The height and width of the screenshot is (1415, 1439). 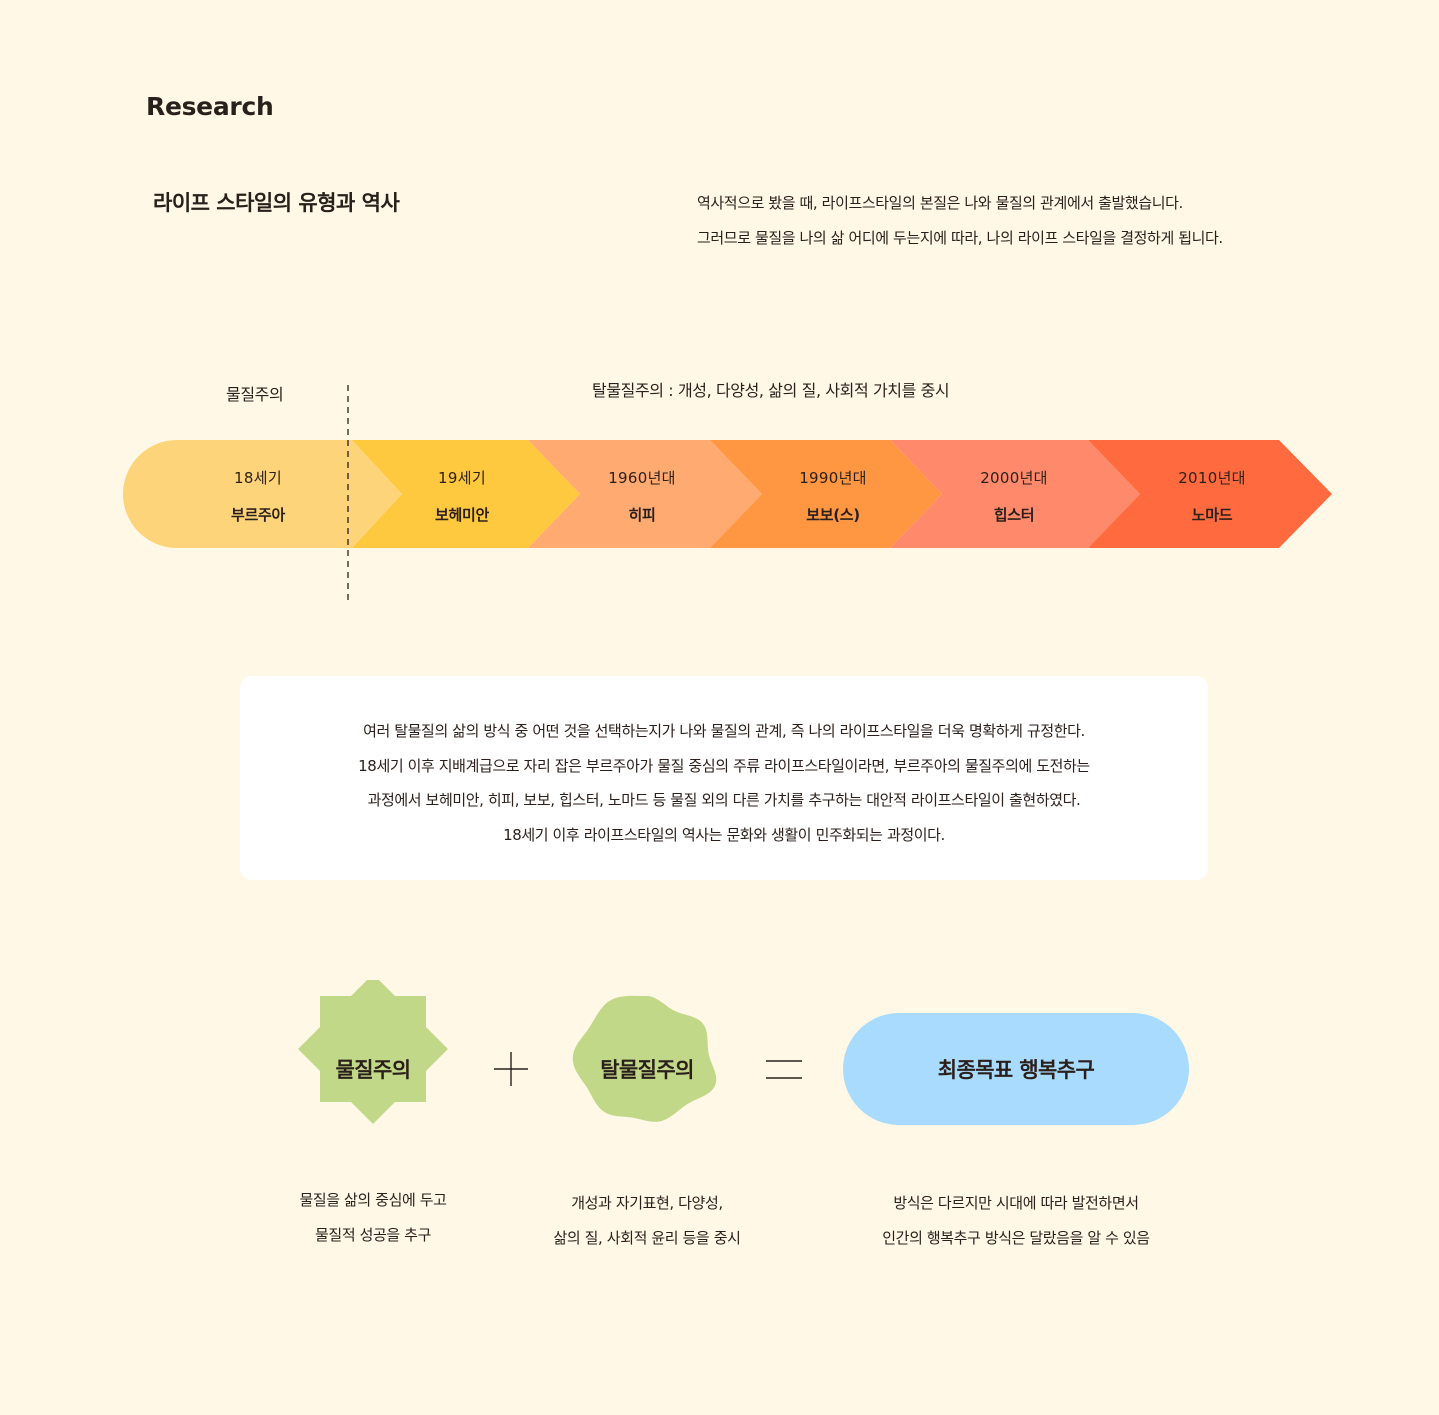 I want to click on goal-pill-label: 최종목표 행복추구, so click(x=1016, y=1070).